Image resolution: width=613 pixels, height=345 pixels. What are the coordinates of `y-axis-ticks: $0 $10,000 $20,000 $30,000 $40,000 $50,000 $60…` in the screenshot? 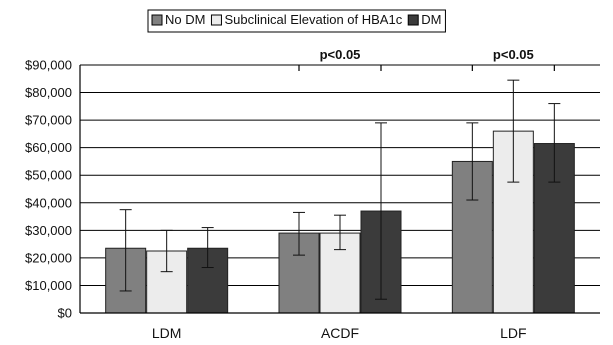 It's located at (48, 189).